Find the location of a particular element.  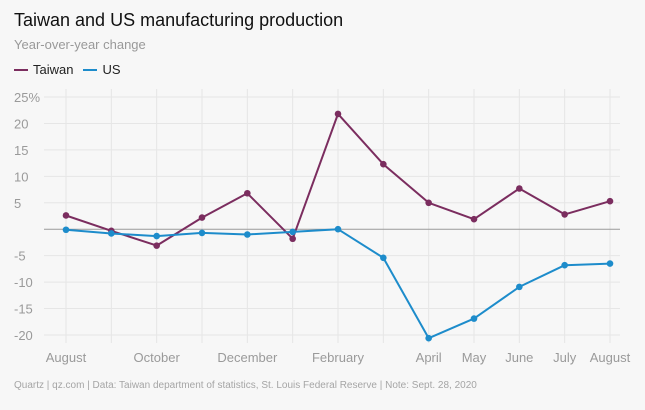

x-tick-label: May is located at coordinates (474, 357).